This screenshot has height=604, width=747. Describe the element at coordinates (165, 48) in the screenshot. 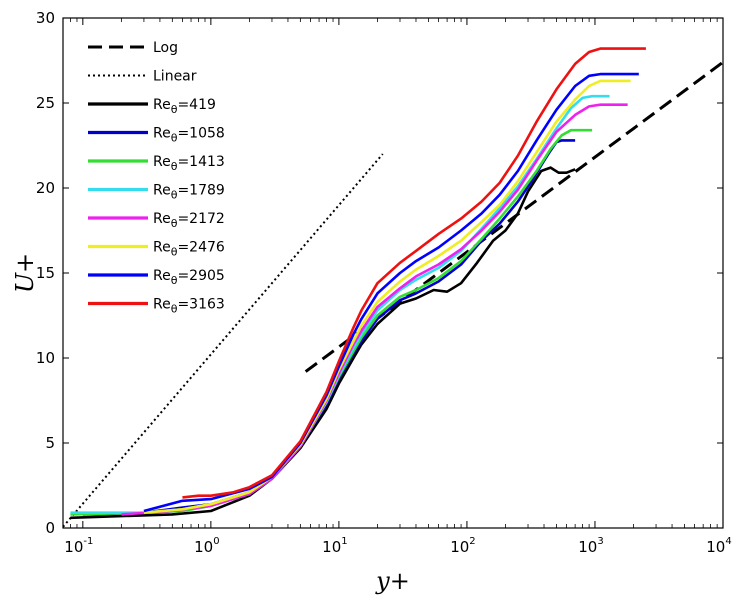

I see `legend-label-log: Log` at that location.